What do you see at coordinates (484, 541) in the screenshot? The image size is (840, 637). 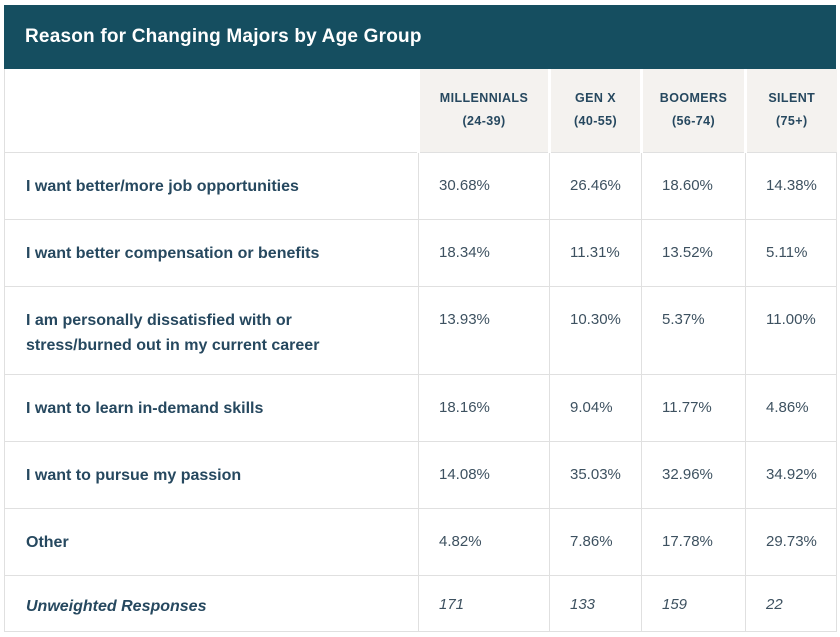 I see `value-cell: 4.82%` at bounding box center [484, 541].